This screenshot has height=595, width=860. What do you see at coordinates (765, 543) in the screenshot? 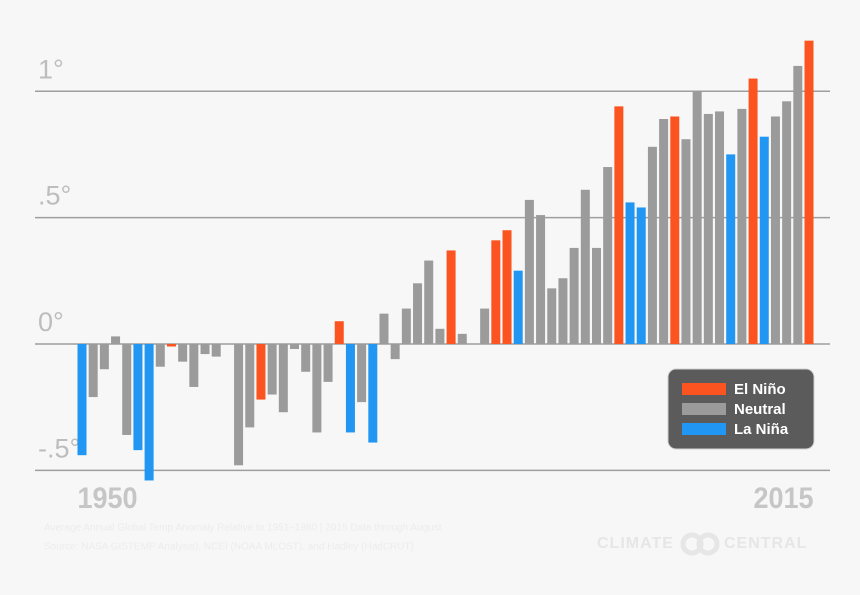
I see `brand: CENTRAL` at bounding box center [765, 543].